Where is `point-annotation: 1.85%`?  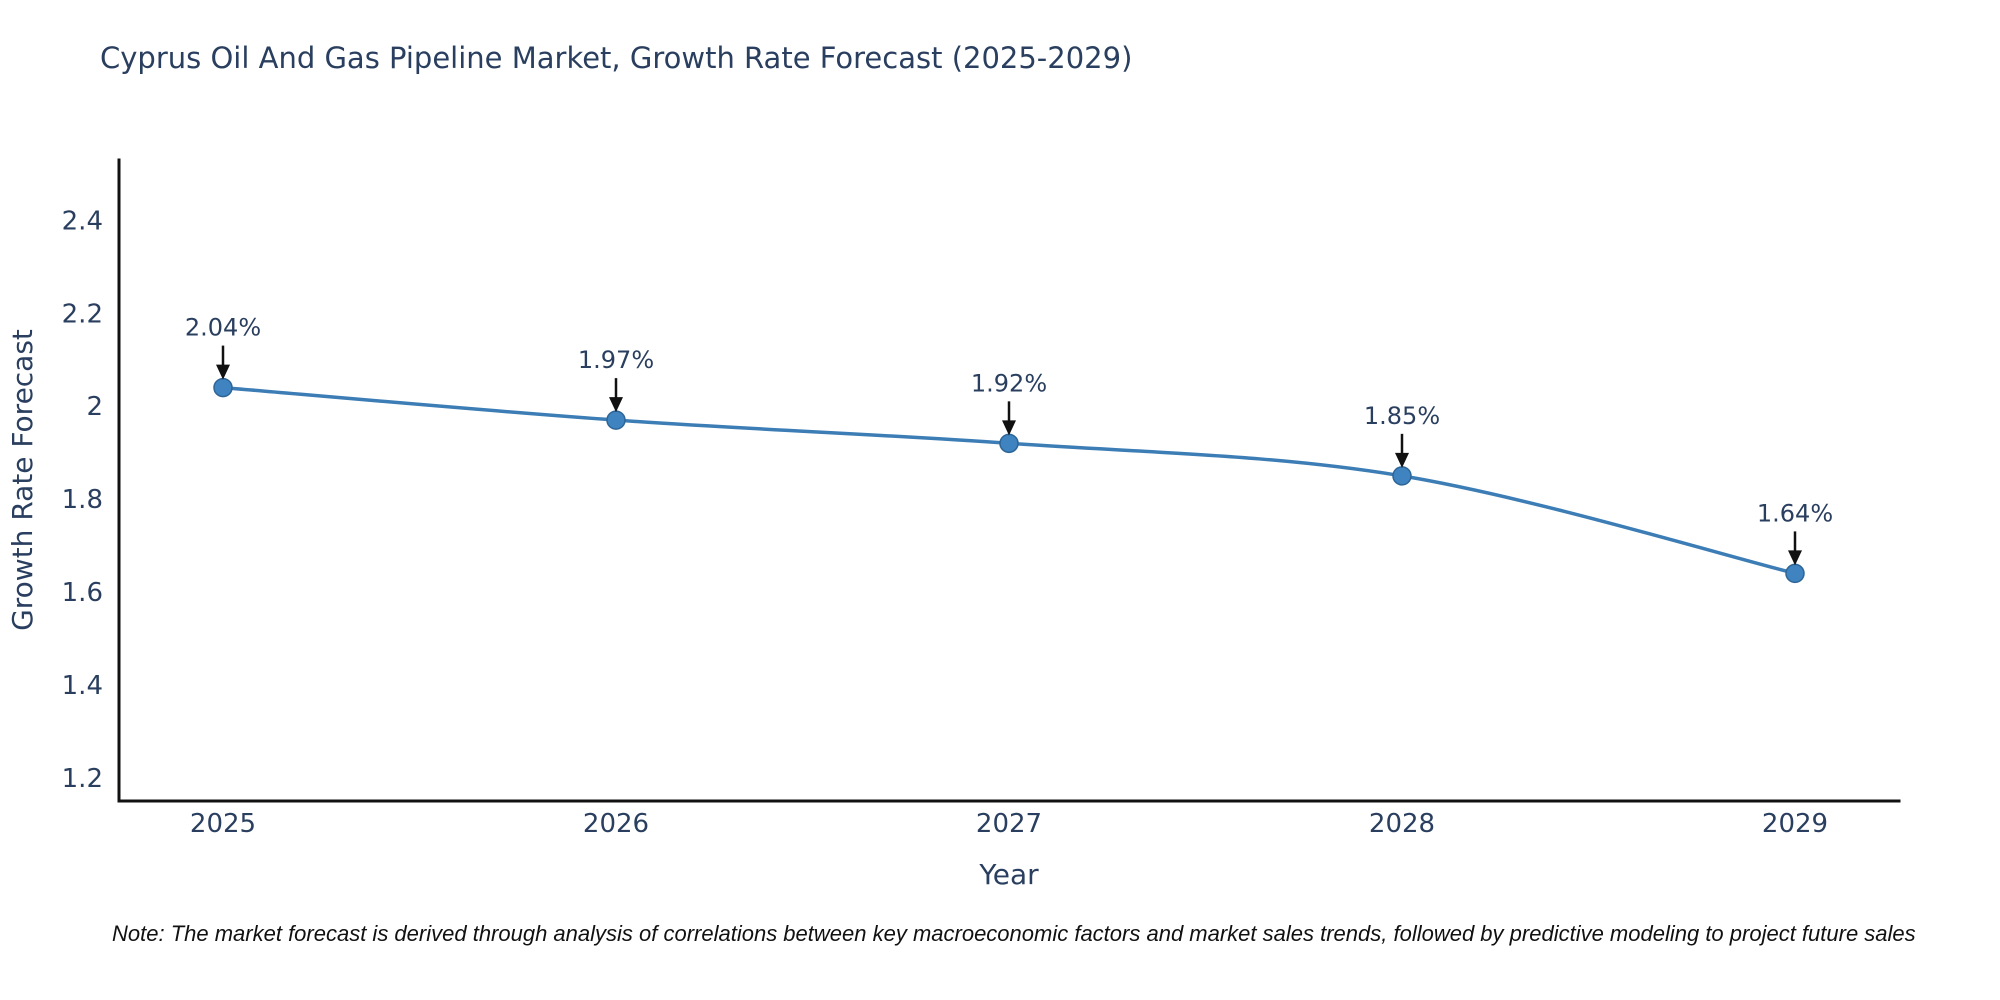 point-annotation: 1.85% is located at coordinates (1402, 435).